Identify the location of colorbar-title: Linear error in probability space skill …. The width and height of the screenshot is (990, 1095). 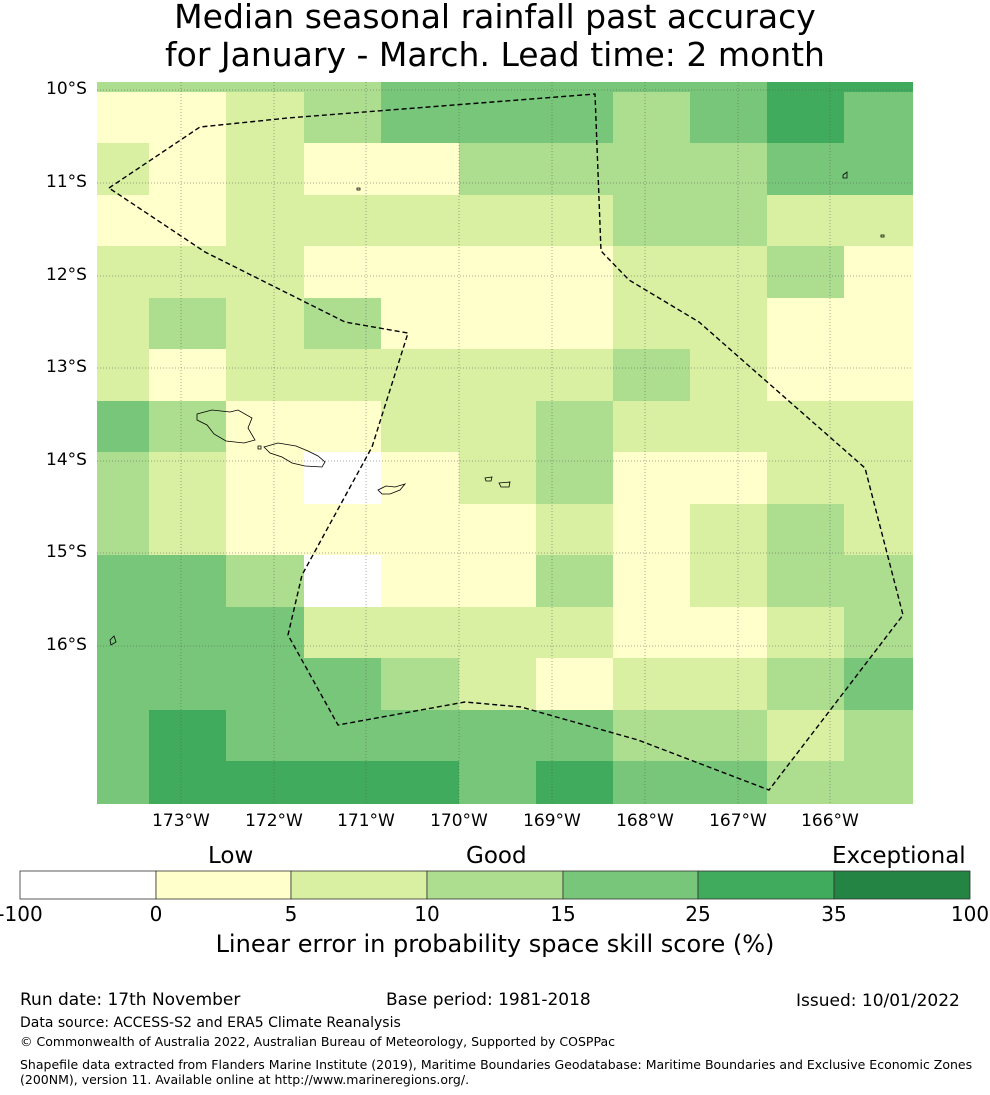
(495, 944).